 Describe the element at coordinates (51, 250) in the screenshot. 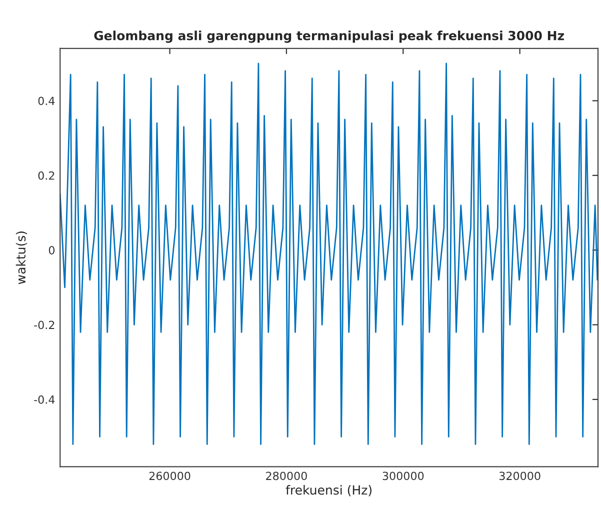

I see `y-tick-label: 0` at that location.